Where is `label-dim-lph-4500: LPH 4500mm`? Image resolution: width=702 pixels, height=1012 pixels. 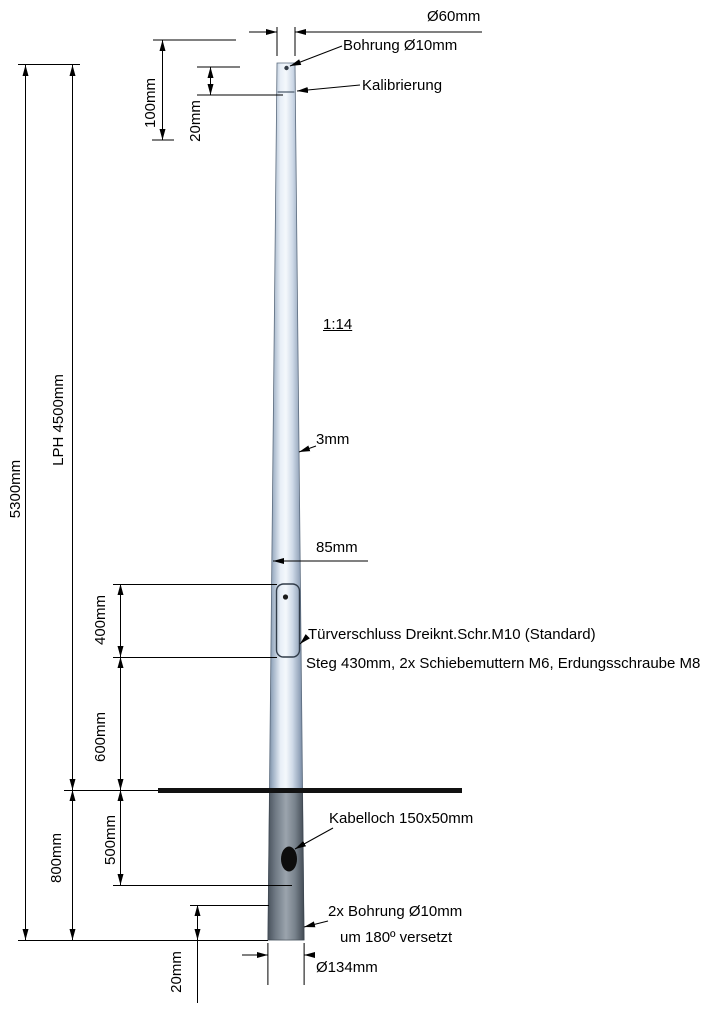
label-dim-lph-4500: LPH 4500mm is located at coordinates (58, 420).